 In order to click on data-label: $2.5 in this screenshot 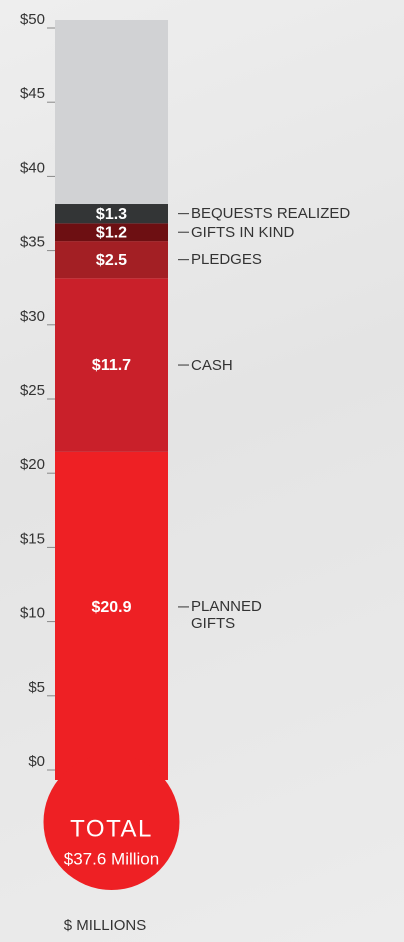, I will do `click(111, 260)`.